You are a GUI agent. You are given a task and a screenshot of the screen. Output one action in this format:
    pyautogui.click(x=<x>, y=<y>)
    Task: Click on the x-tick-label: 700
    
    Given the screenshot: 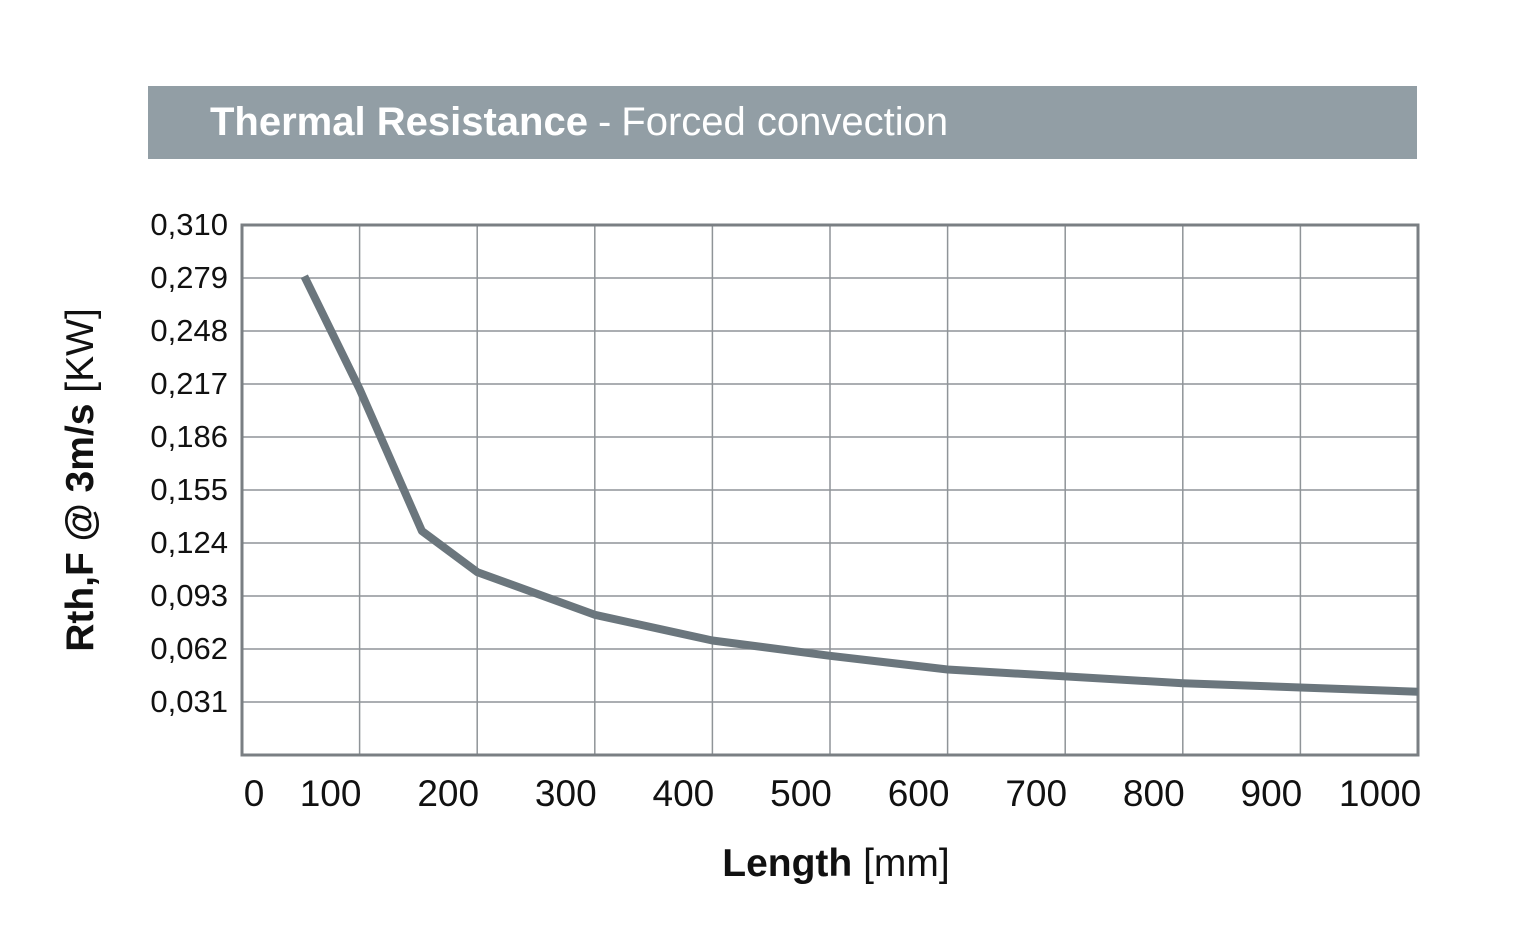 What is the action you would take?
    pyautogui.click(x=1036, y=793)
    